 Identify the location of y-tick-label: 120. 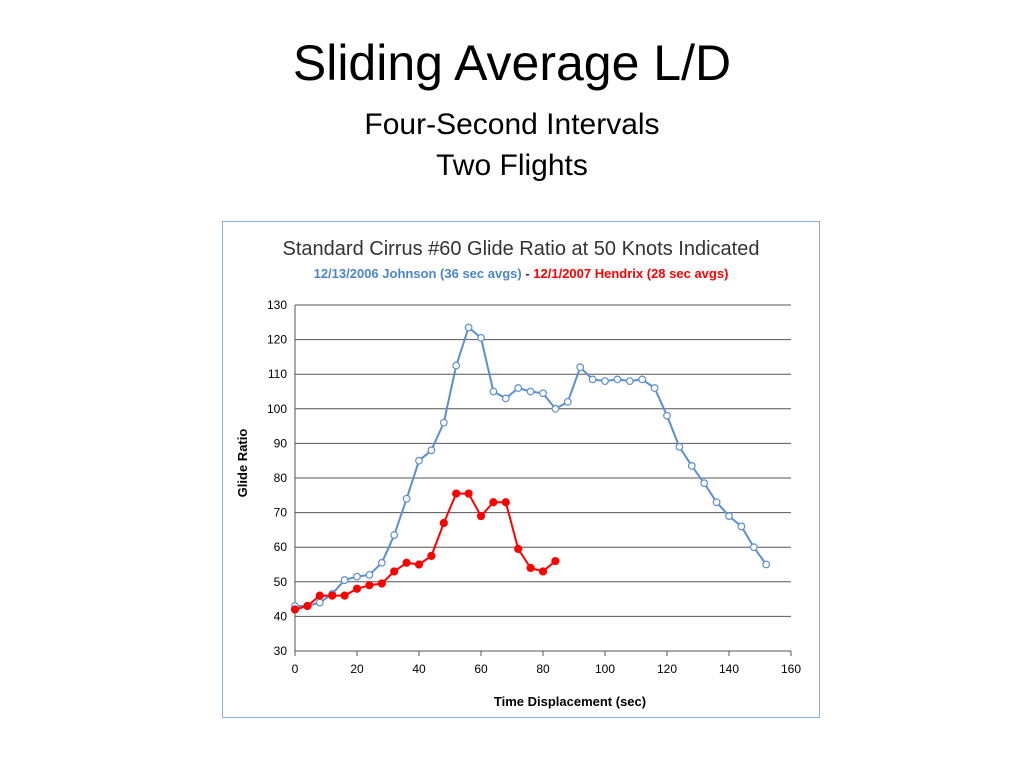
(277, 340).